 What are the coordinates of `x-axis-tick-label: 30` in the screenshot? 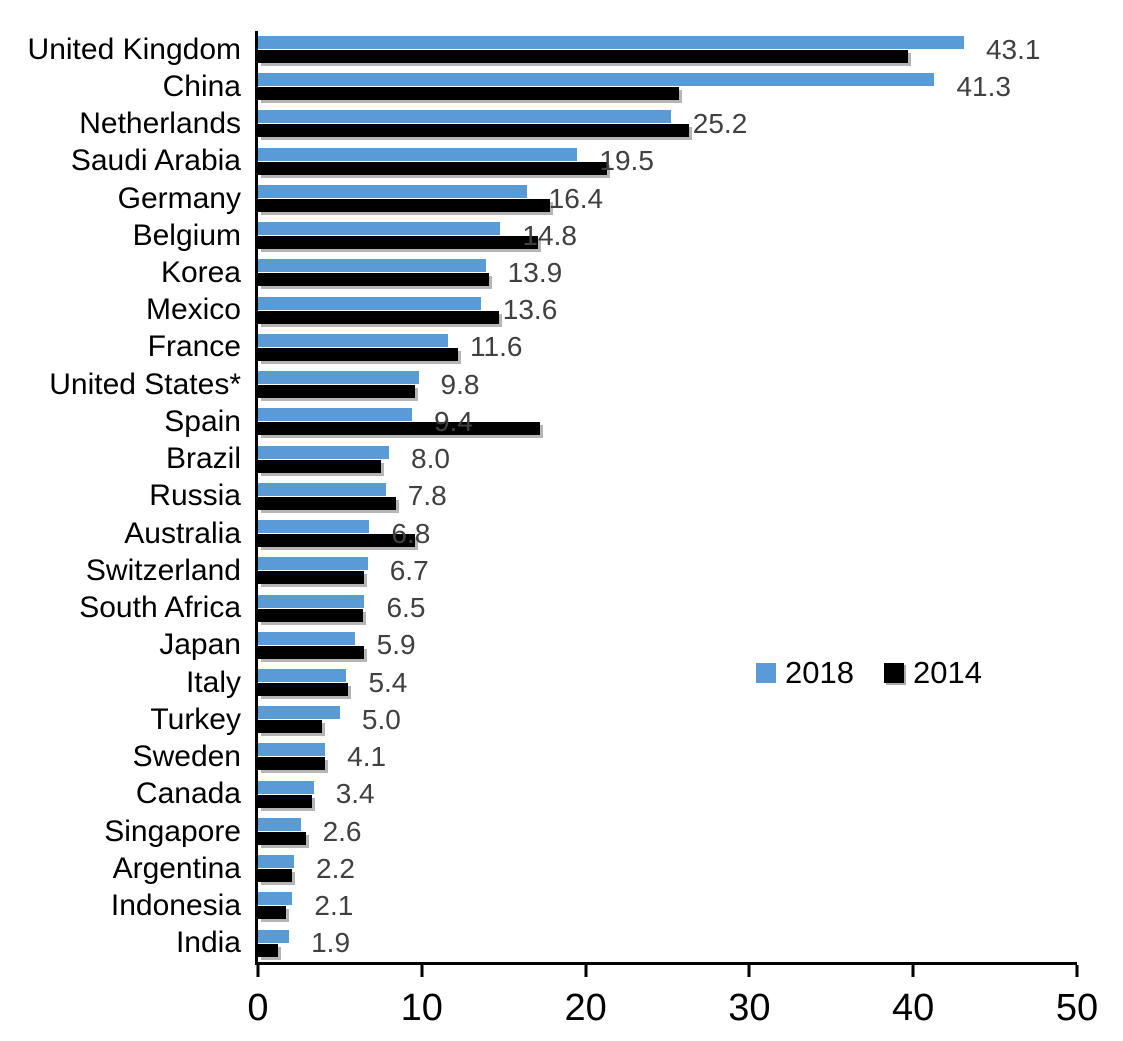 It's located at (749, 1008).